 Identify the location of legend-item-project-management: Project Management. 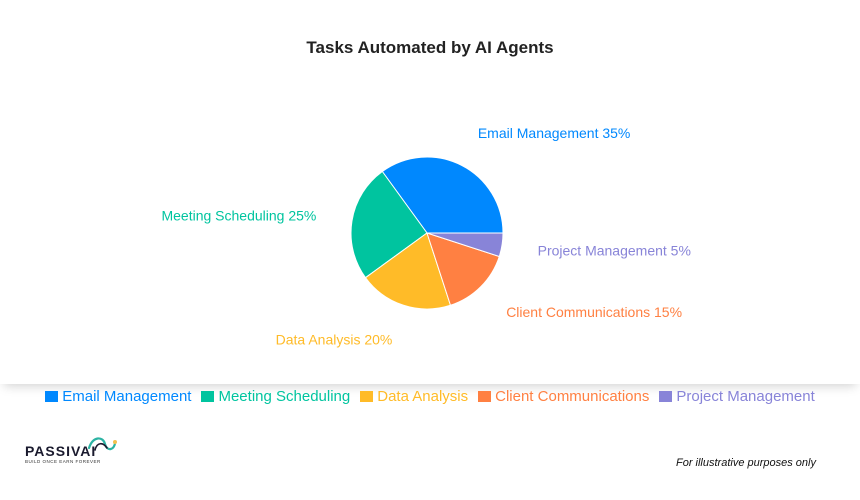
(737, 396).